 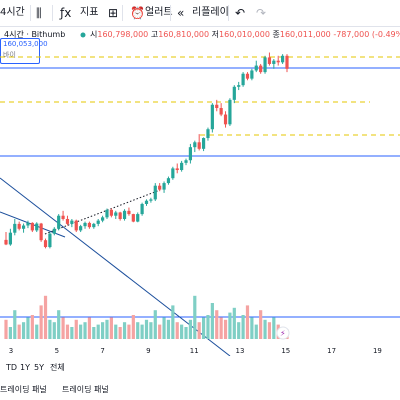 I want to click on price-box-value: 160,053,000, so click(x=25, y=44).